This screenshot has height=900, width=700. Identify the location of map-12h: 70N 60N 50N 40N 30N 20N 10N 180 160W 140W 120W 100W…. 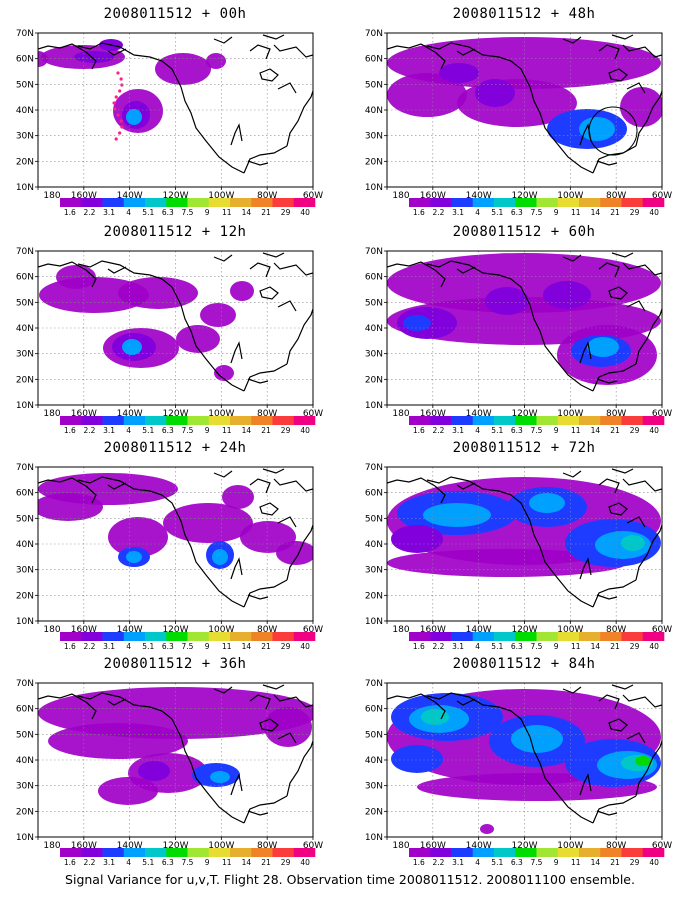
(169, 341).